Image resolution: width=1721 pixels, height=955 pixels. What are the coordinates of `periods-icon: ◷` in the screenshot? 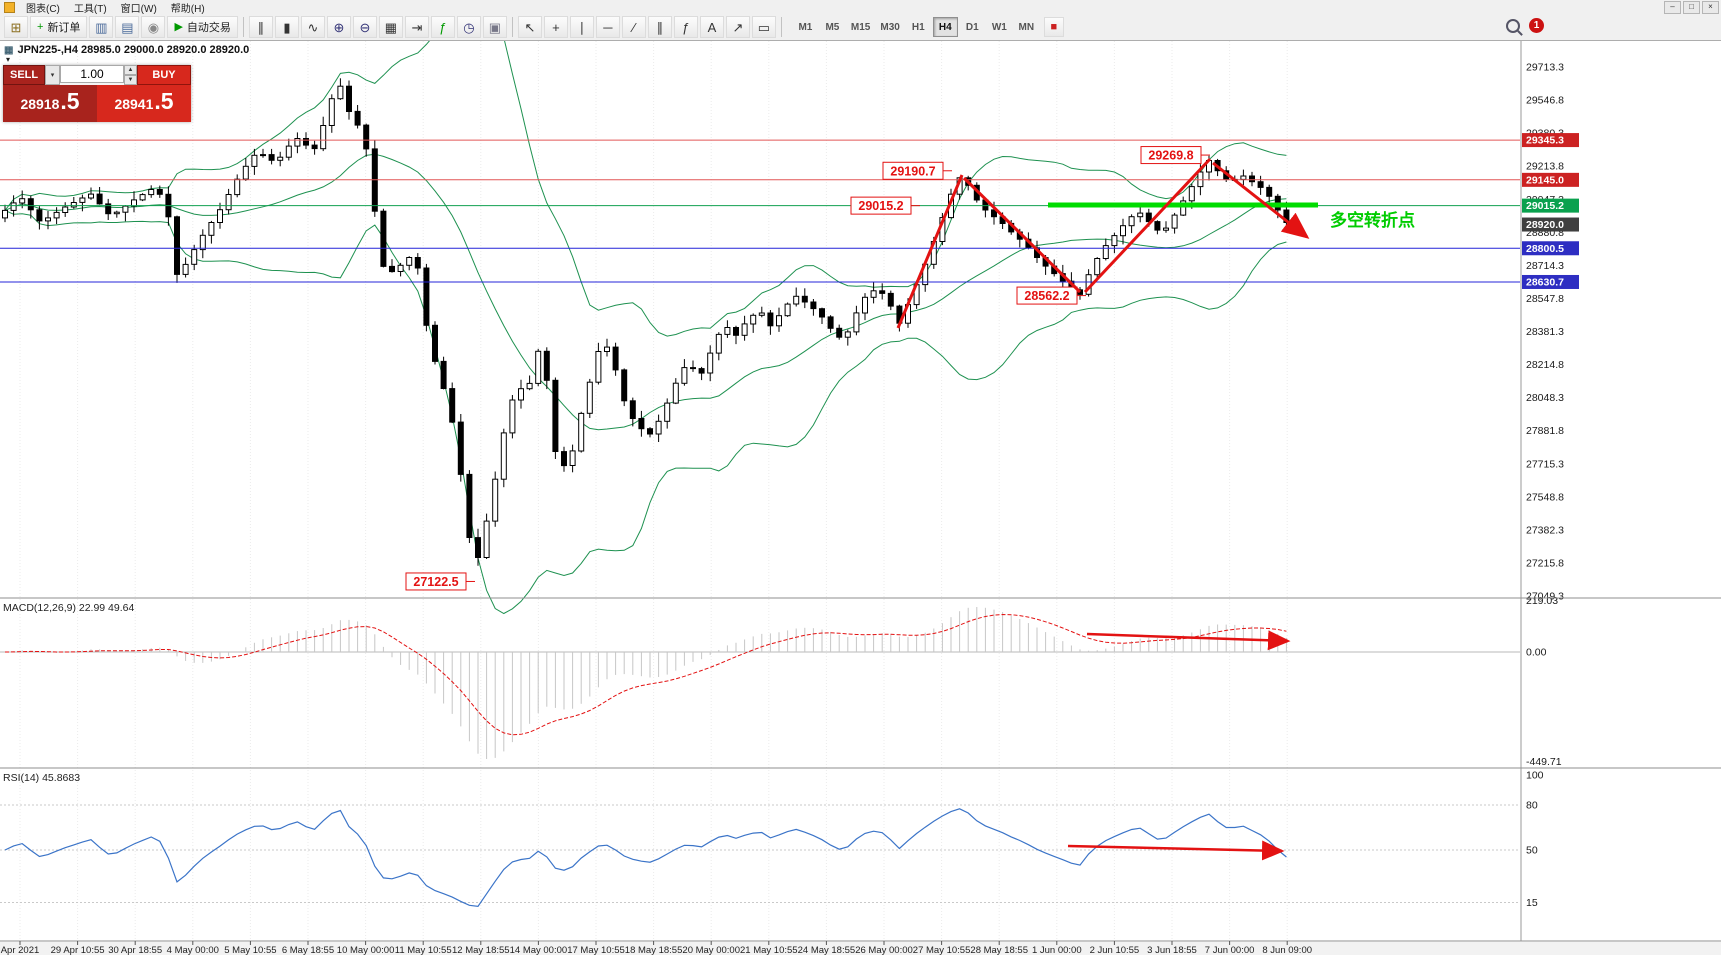 It's located at (469, 27).